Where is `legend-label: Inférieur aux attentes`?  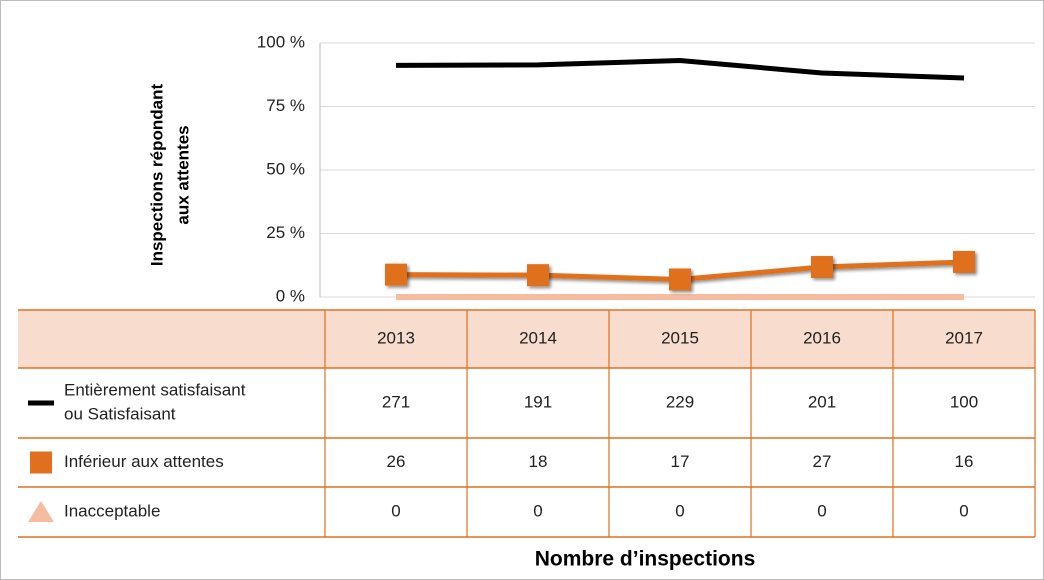
legend-label: Inférieur aux attentes is located at coordinates (144, 461).